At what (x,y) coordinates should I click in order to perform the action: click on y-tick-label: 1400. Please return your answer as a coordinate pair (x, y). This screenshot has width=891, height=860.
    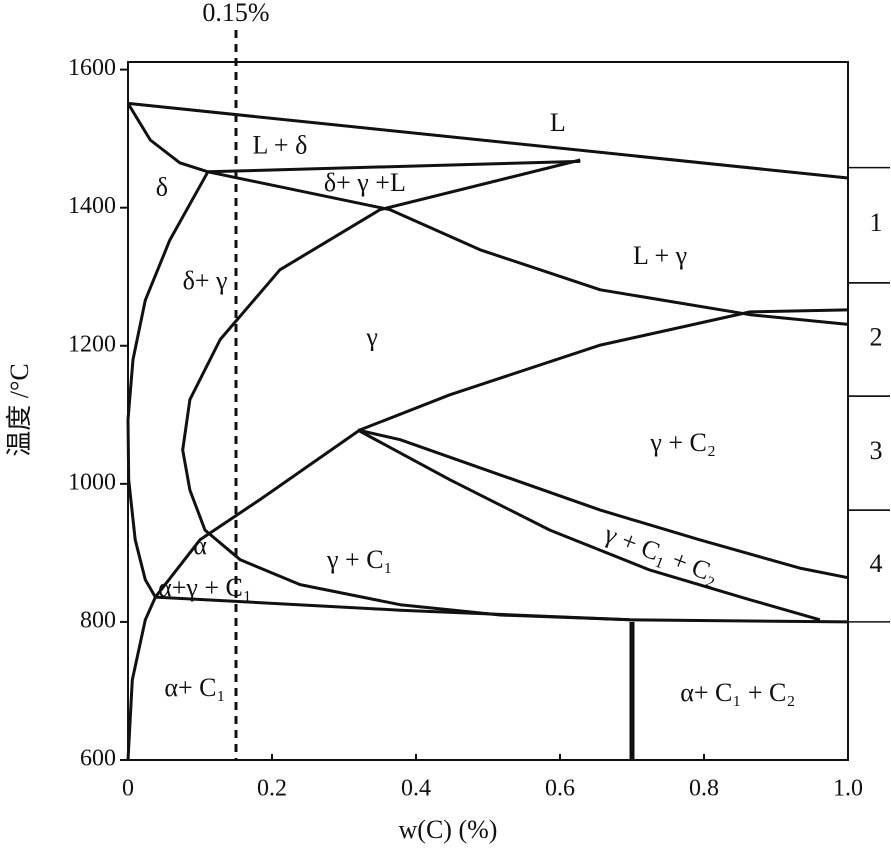
    Looking at the image, I should click on (92, 206).